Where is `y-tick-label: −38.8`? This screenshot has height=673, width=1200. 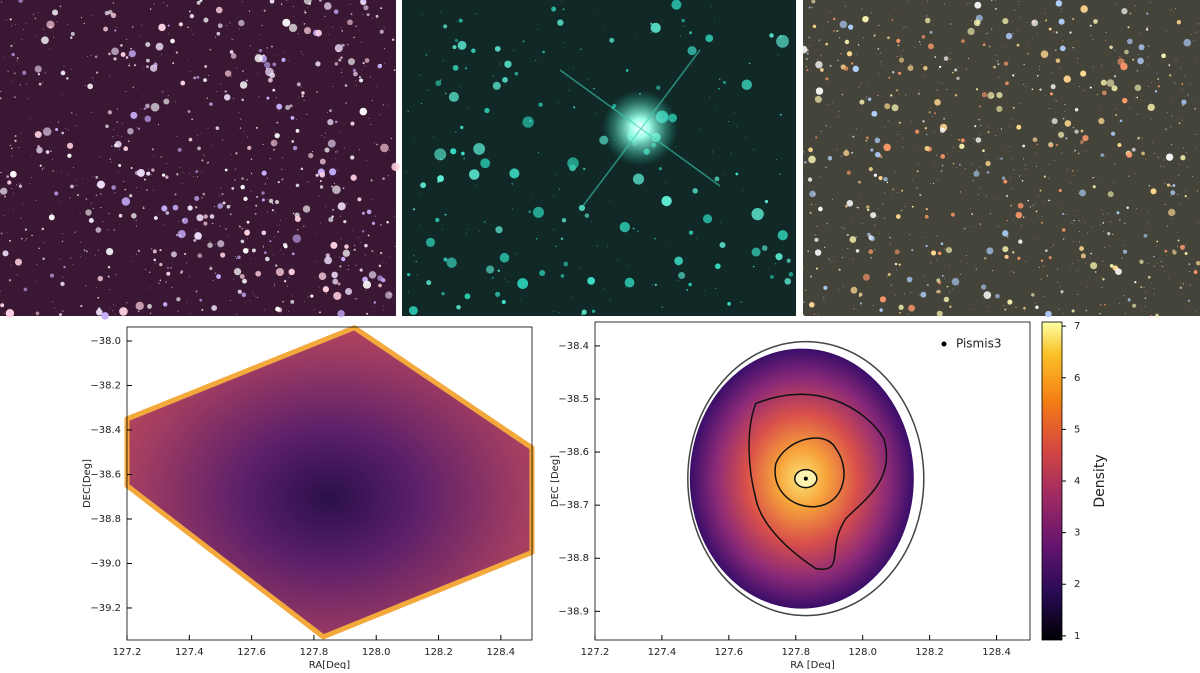
y-tick-label: −38.8 is located at coordinates (105, 519).